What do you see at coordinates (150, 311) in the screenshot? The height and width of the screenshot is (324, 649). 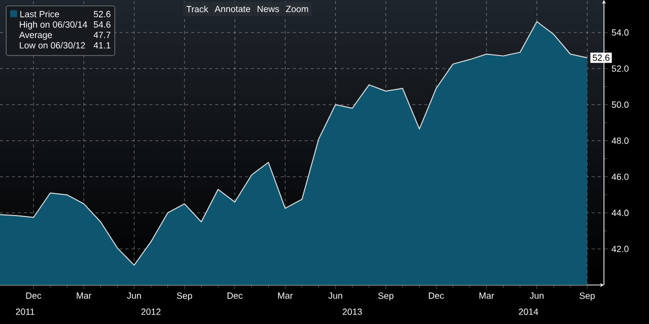 I see `text: 2012` at bounding box center [150, 311].